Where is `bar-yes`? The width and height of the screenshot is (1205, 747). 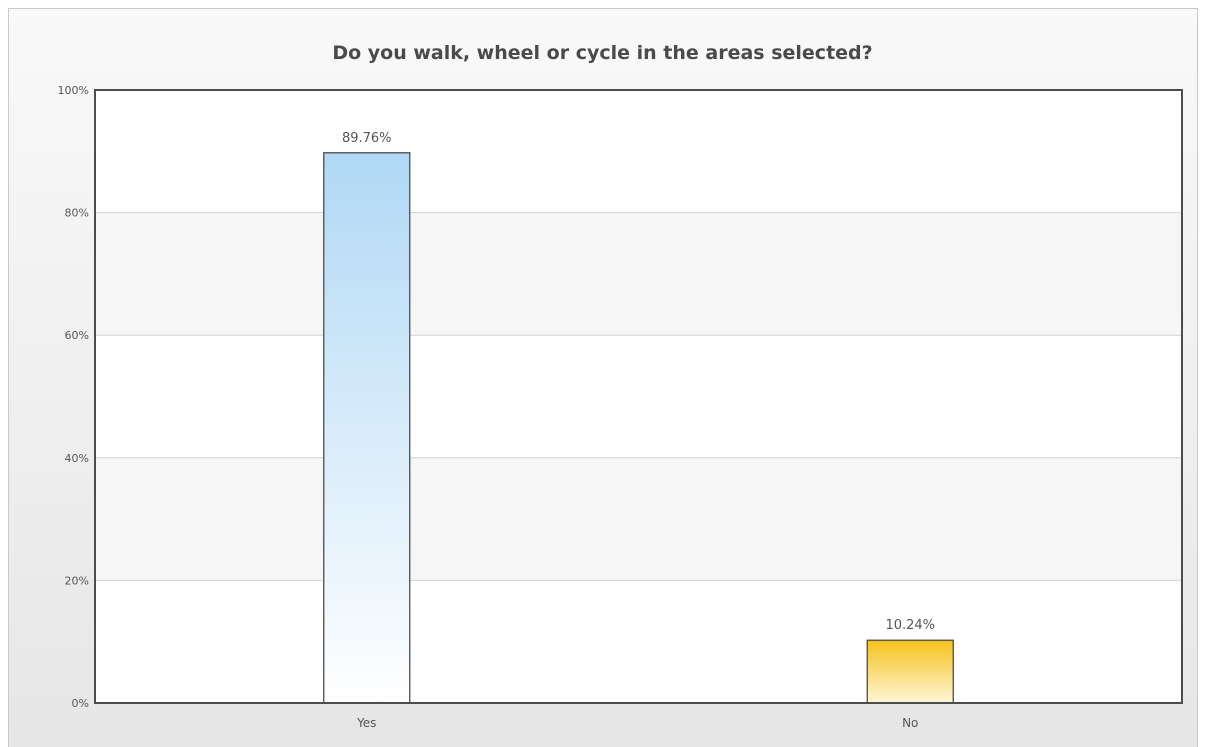 bar-yes is located at coordinates (367, 428).